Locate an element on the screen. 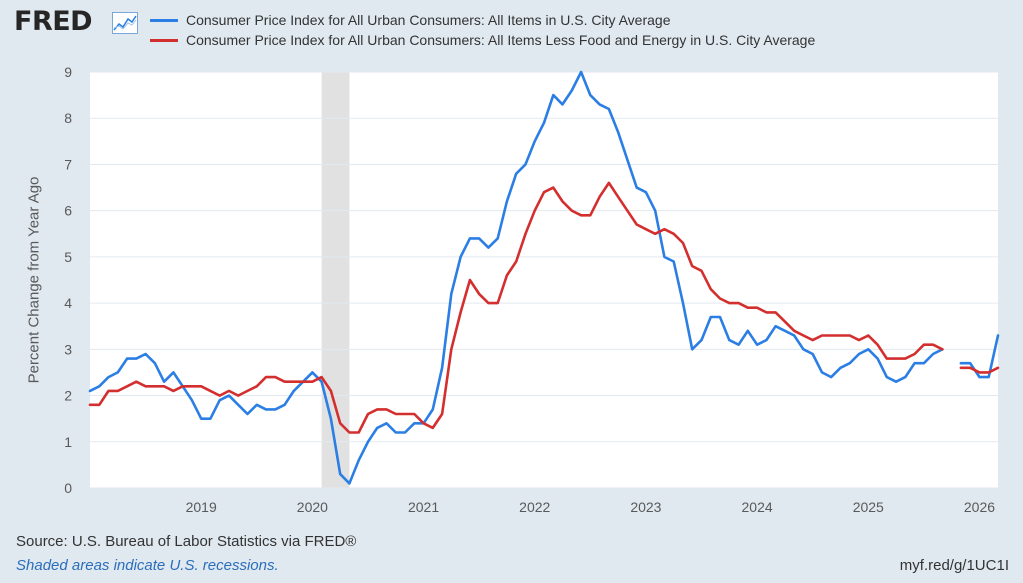 This screenshot has width=1023, height=583. y-tick-label: 8 is located at coordinates (68, 118).